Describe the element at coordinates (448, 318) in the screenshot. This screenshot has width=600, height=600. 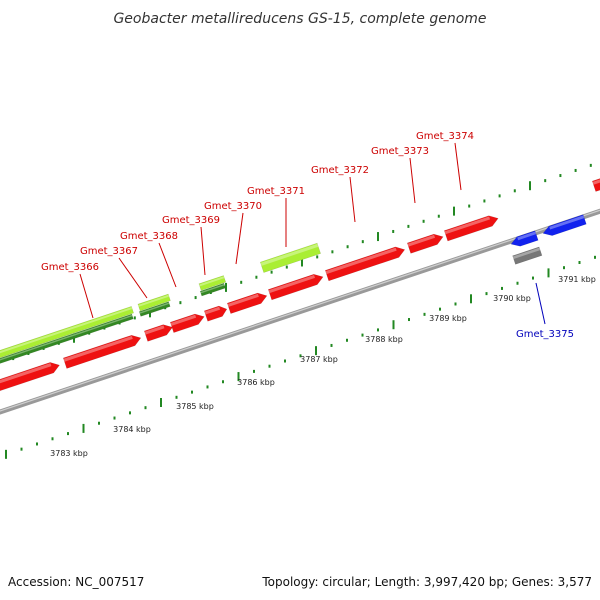
I see `kbp-label: 3789 kbp` at that location.